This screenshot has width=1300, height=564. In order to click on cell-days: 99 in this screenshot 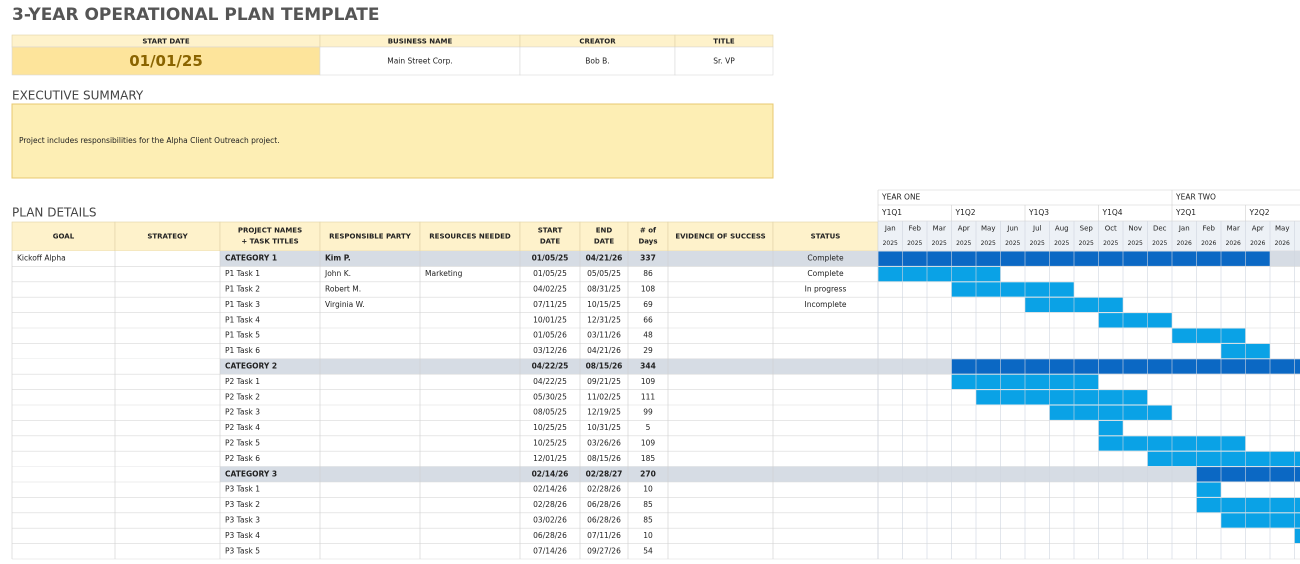, I will do `click(648, 412)`.